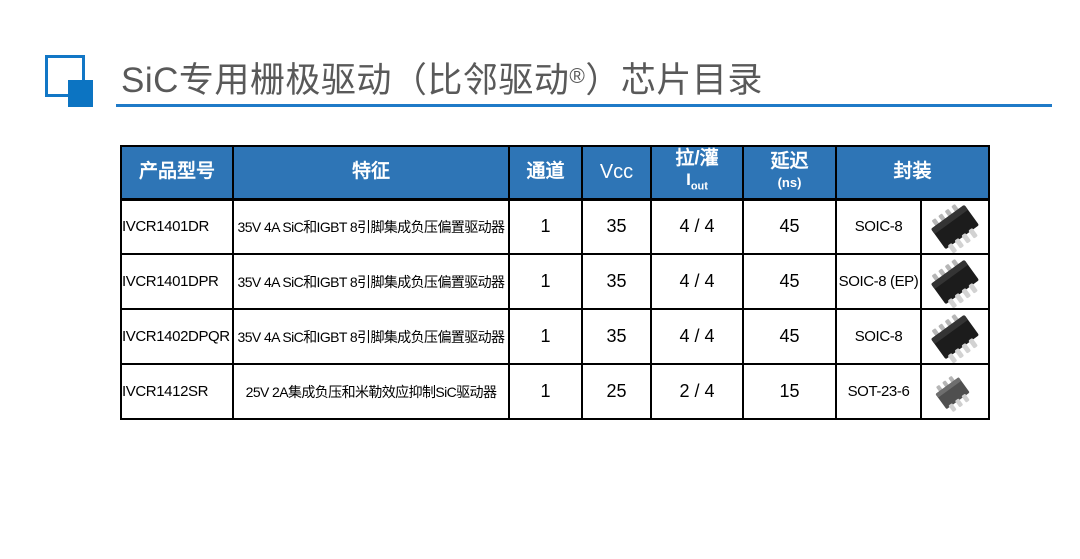  Describe the element at coordinates (616, 173) in the screenshot. I see `column-header-vcc: Vcc` at that location.